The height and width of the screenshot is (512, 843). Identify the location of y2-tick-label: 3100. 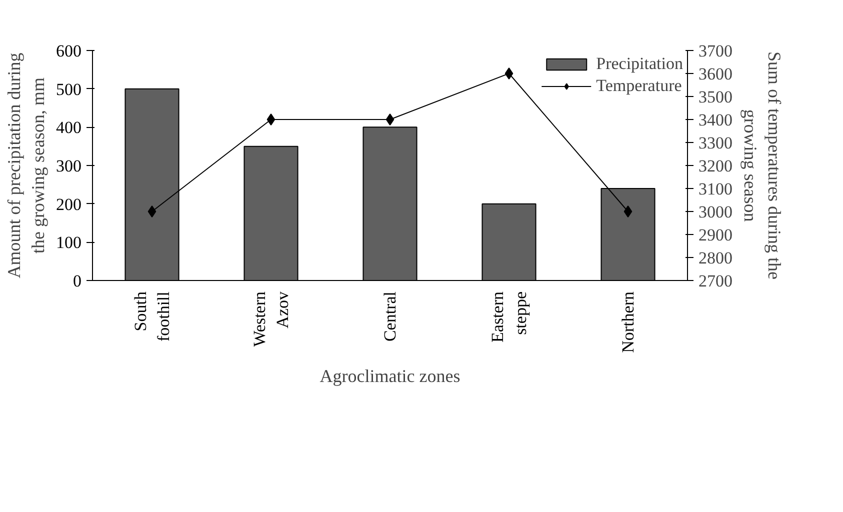
(715, 189).